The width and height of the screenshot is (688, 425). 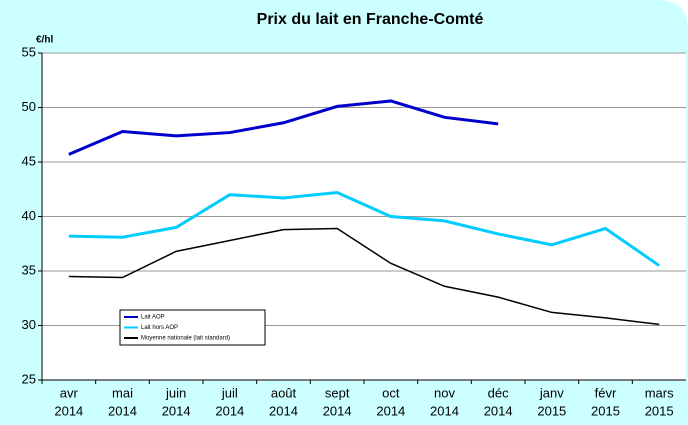 What do you see at coordinates (283, 127) in the screenshot?
I see `series-line` at bounding box center [283, 127].